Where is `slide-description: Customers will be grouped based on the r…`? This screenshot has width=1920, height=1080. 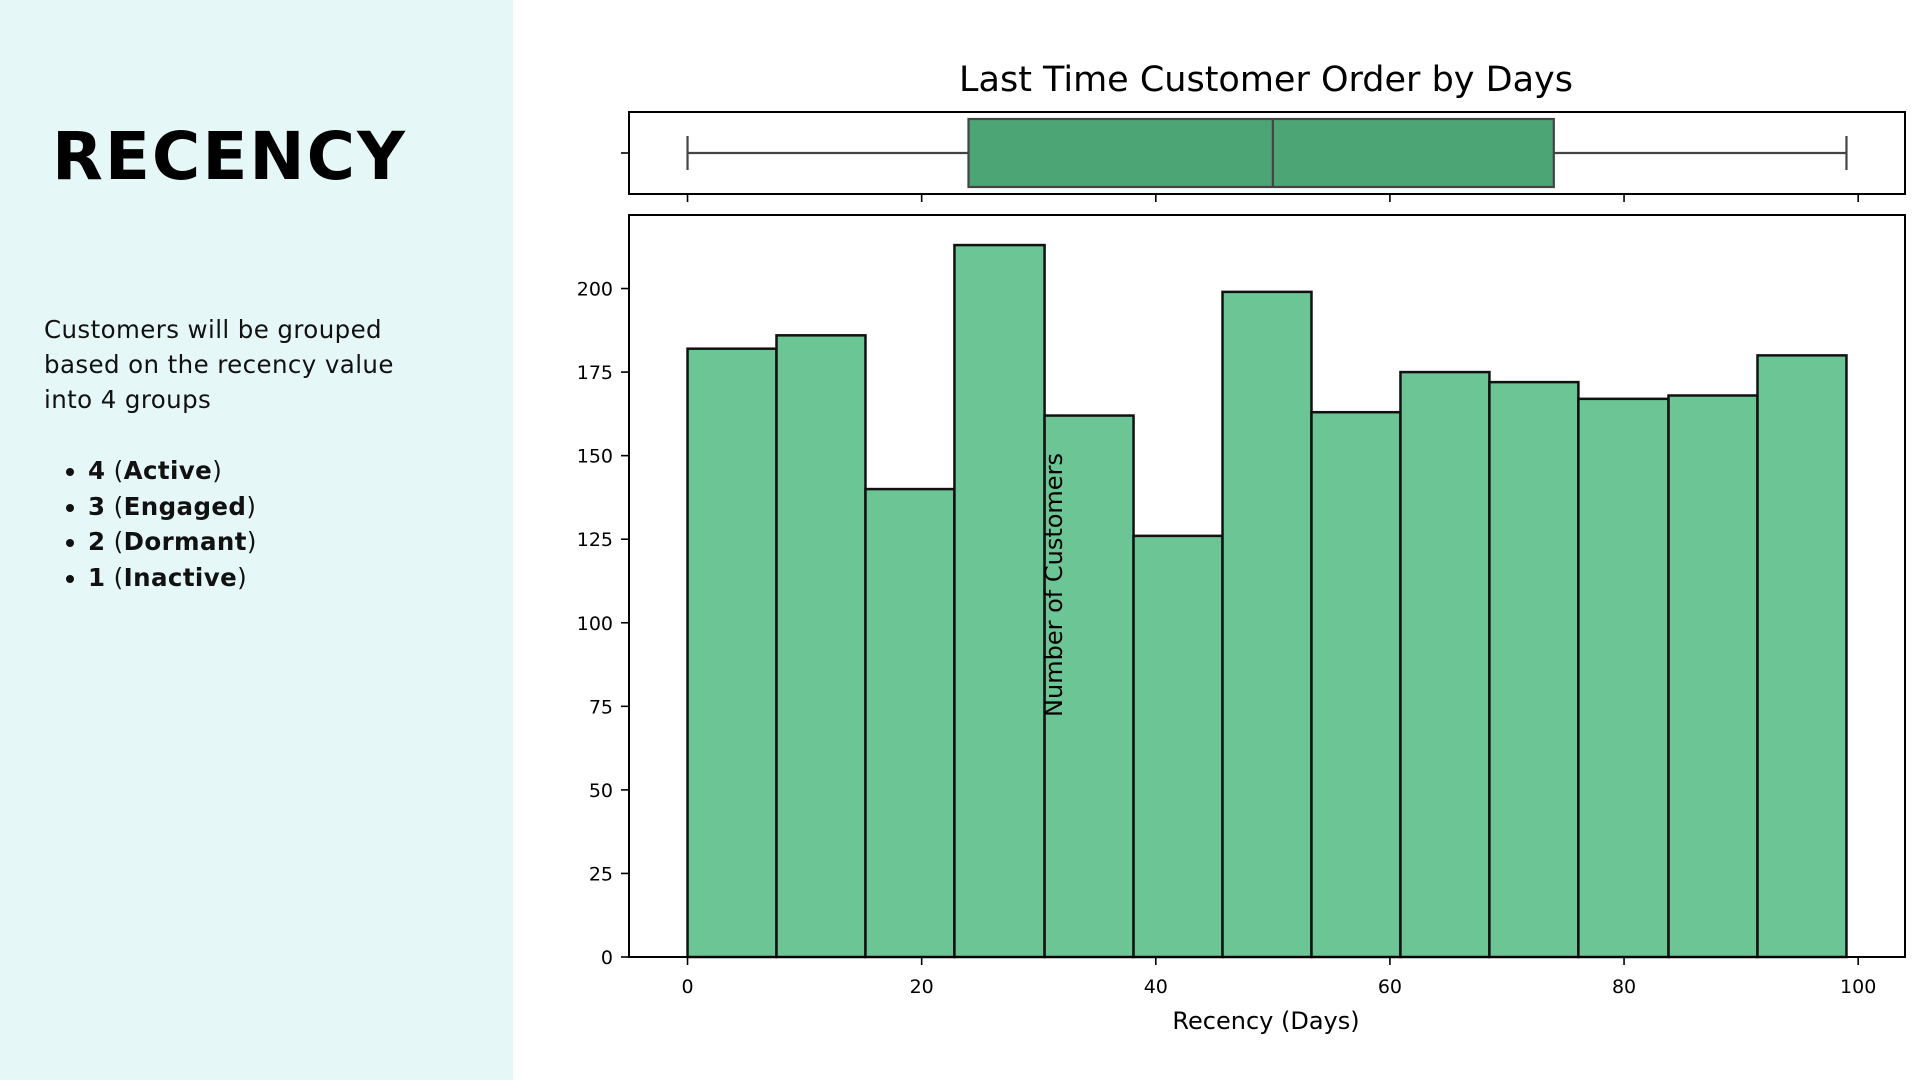
slide-description: Customers will be grouped based on the r… is located at coordinates (219, 364).